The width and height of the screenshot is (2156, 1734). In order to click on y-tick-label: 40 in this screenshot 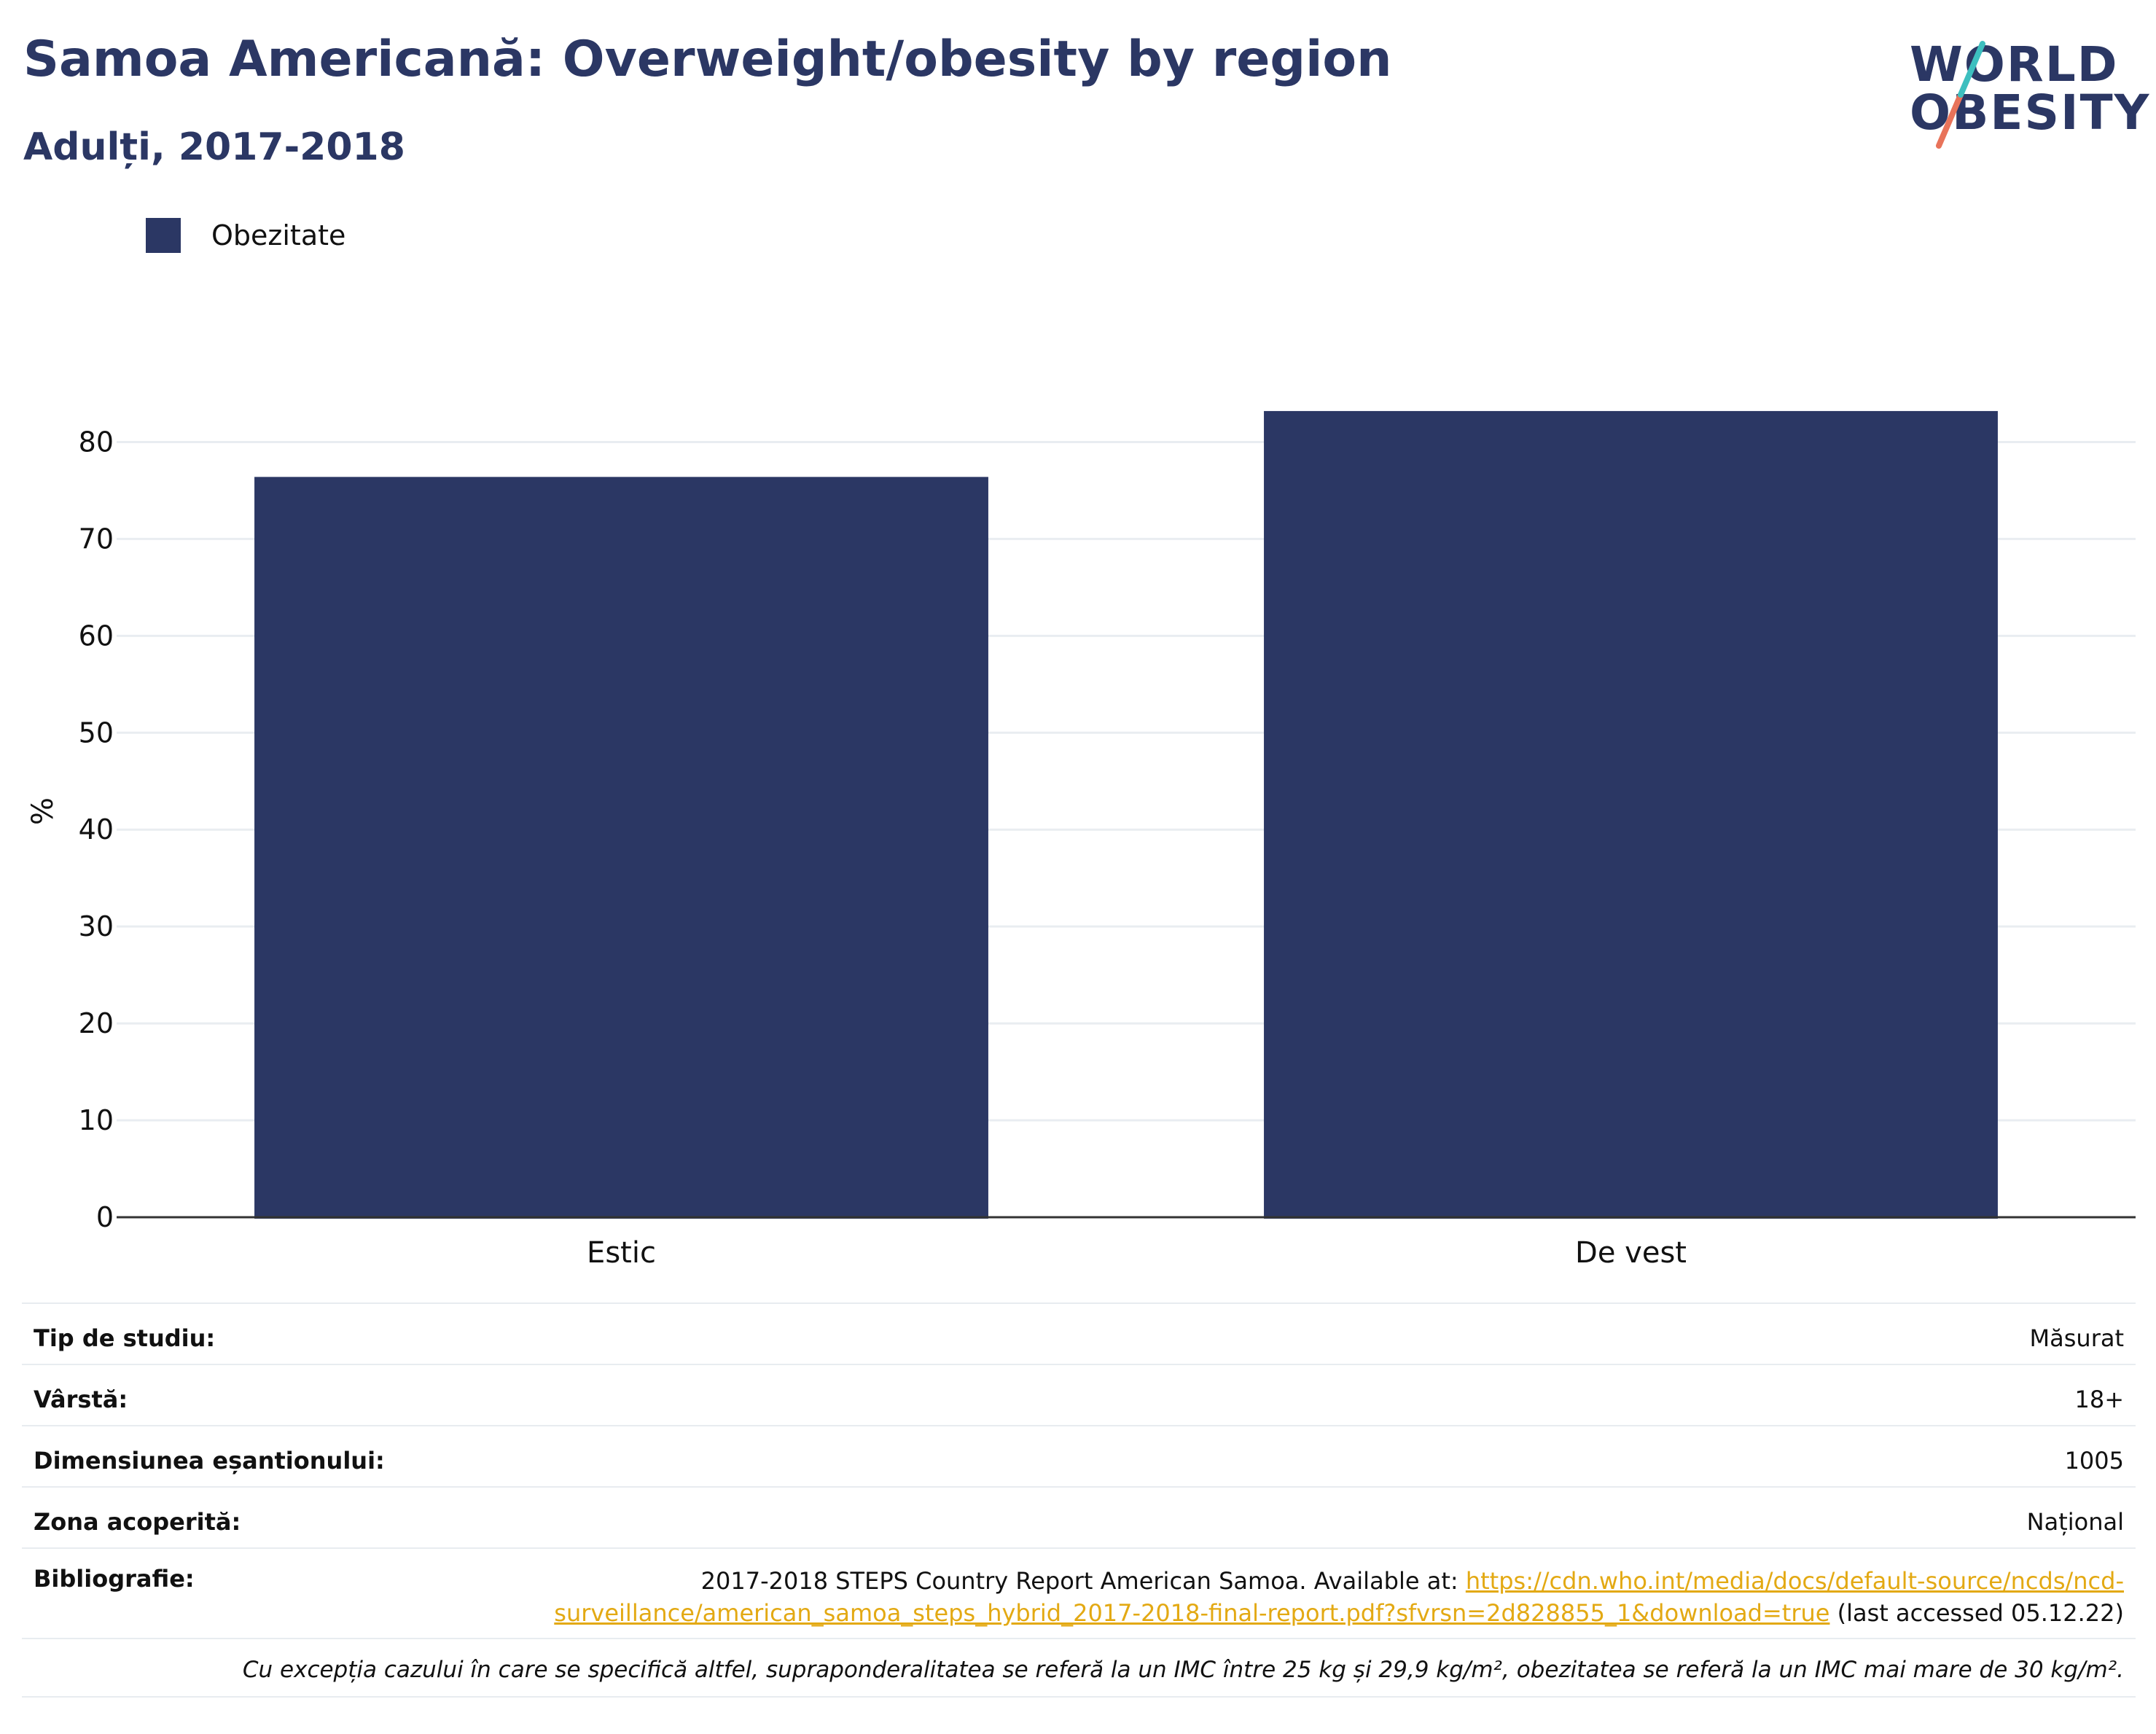, I will do `click(97, 829)`.